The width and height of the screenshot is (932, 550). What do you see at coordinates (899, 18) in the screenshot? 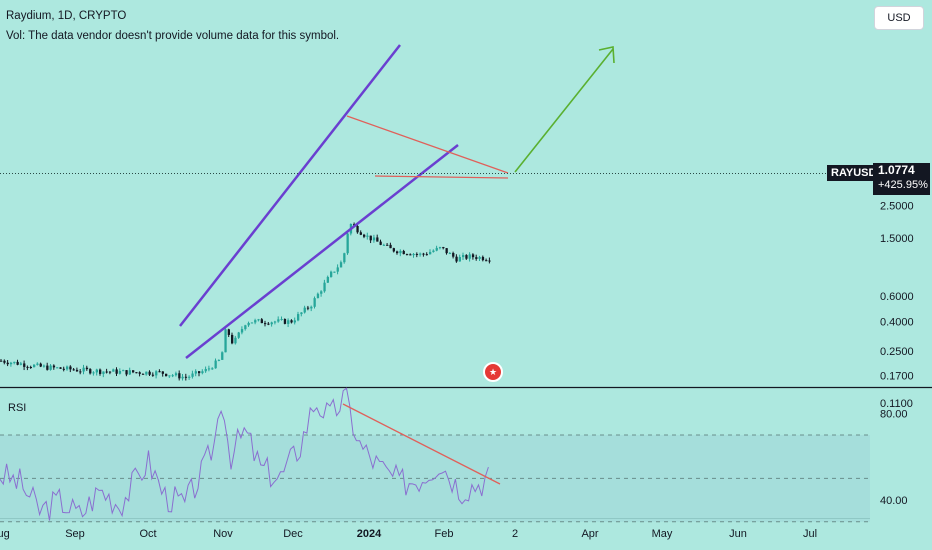
I see `currency-button: USD` at bounding box center [899, 18].